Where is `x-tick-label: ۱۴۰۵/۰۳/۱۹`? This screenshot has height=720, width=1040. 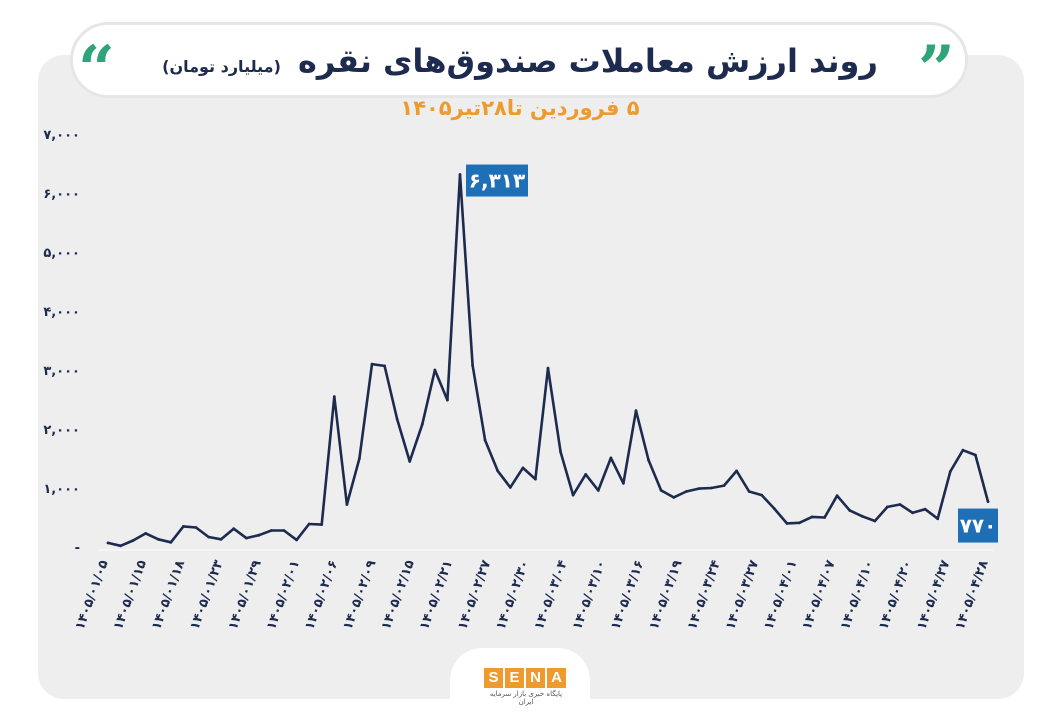 x-tick-label: ۱۴۰۵/۰۳/۱۹ is located at coordinates (666, 595).